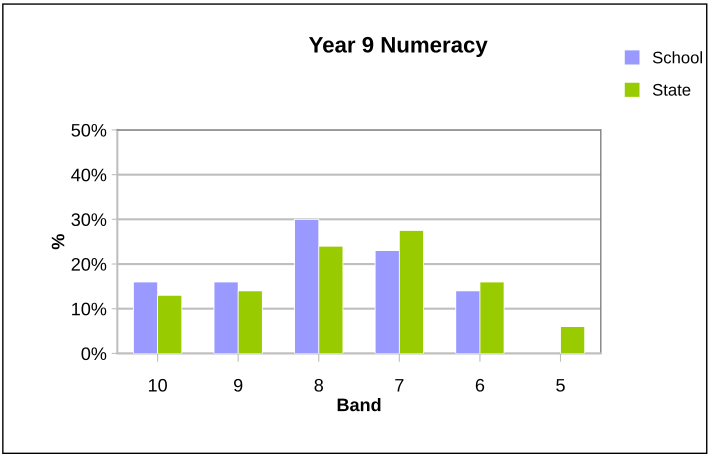 This screenshot has width=711, height=456. I want to click on x-tick-label: 9, so click(238, 385).